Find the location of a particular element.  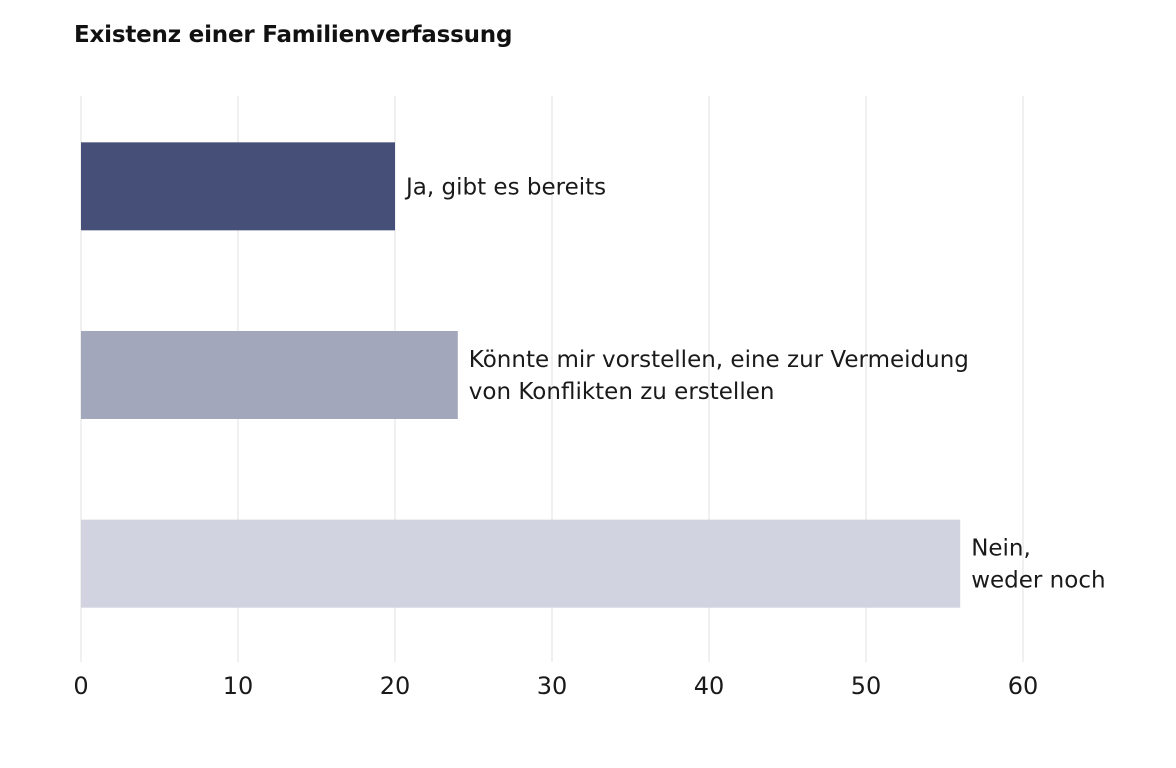

bar-label: Nein, weder noch is located at coordinates (1038, 565).